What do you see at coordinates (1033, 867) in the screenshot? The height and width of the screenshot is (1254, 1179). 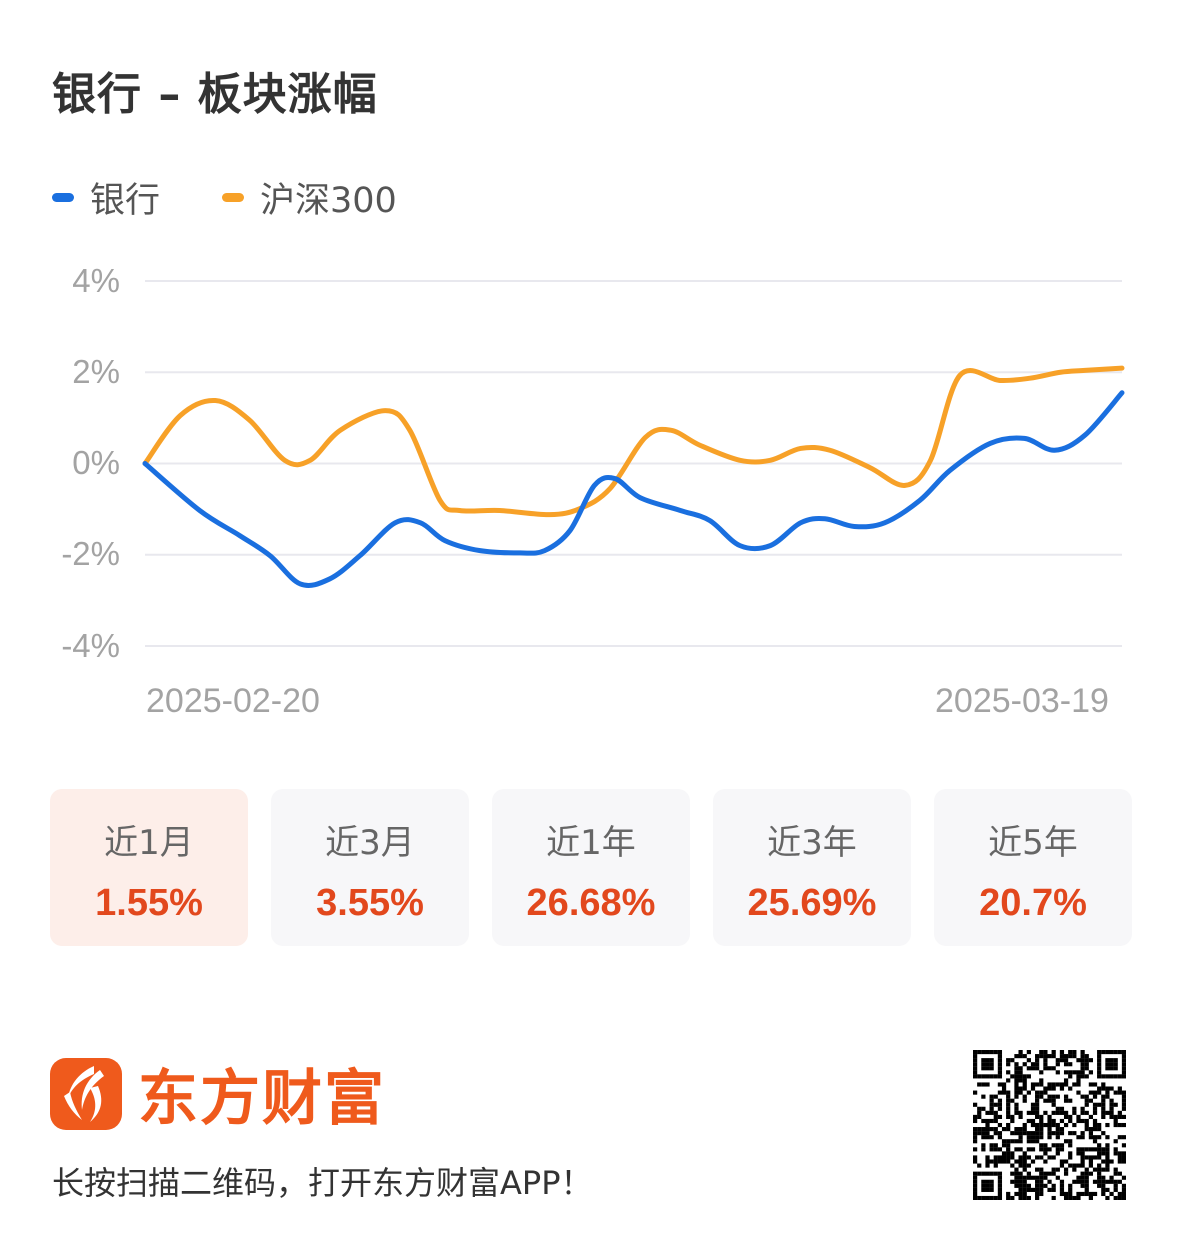 I see `period-tab-5y: 近5年 20.7%` at bounding box center [1033, 867].